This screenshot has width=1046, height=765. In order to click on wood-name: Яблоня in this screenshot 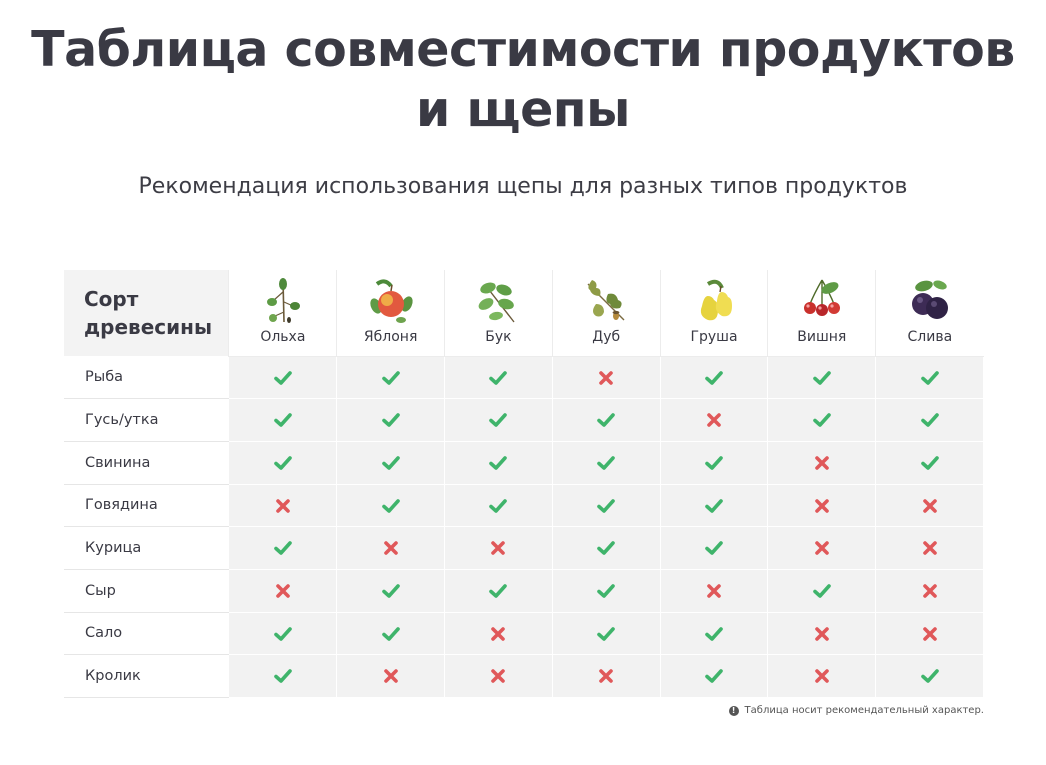, I will do `click(390, 336)`.